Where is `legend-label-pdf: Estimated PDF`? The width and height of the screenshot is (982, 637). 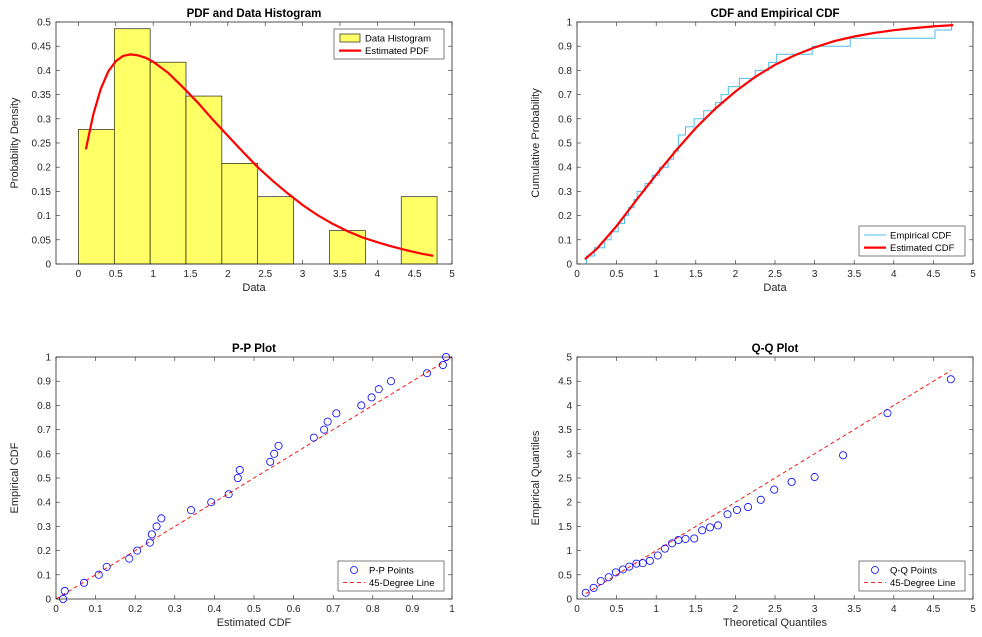 legend-label-pdf: Estimated PDF is located at coordinates (397, 51).